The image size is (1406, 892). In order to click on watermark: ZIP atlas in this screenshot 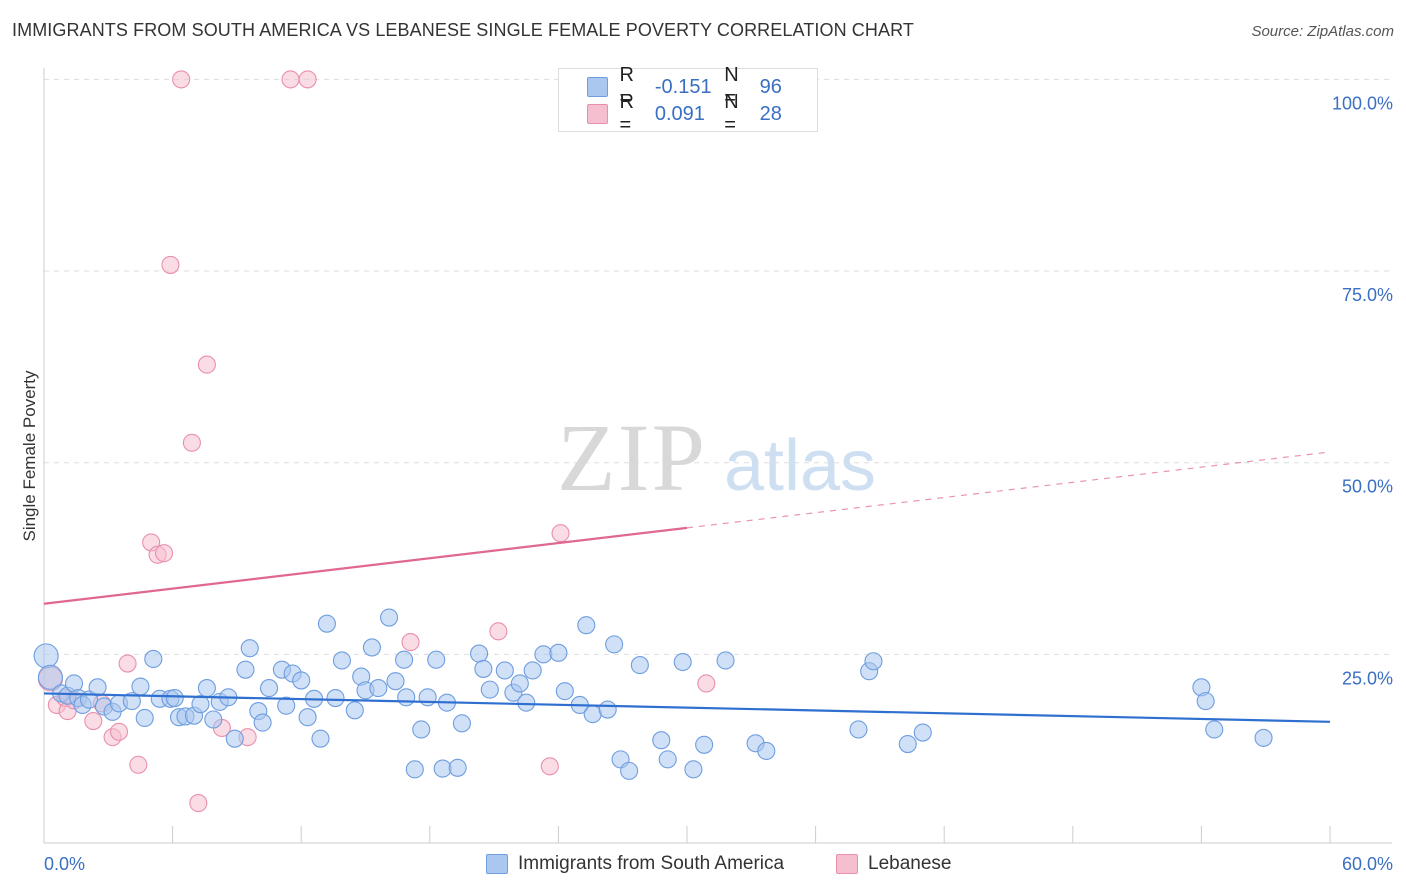, I will do `click(716, 457)`.